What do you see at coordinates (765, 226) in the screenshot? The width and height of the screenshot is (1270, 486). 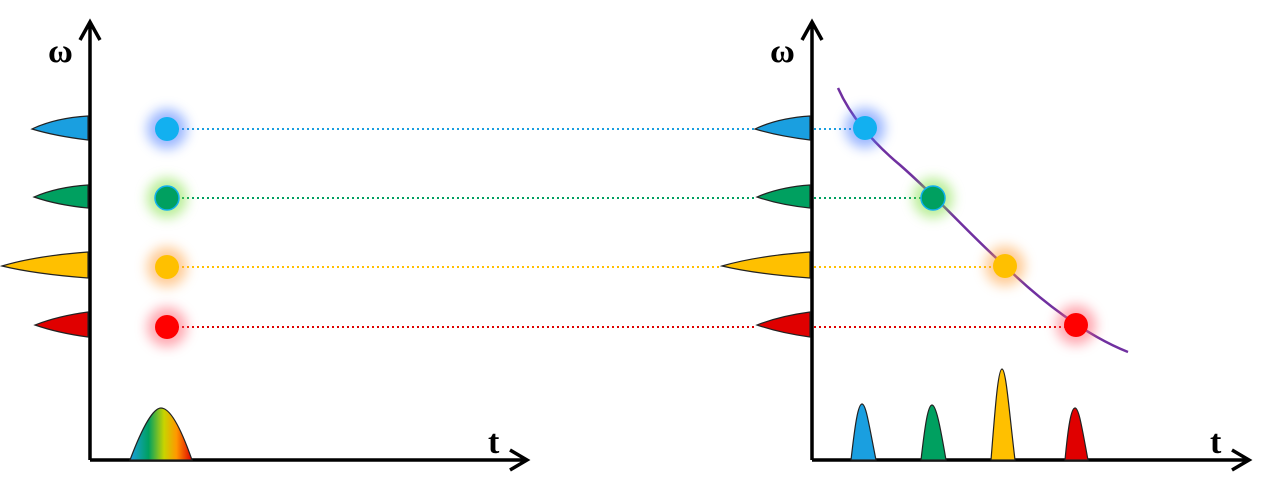 I see `right-spectrum` at bounding box center [765, 226].